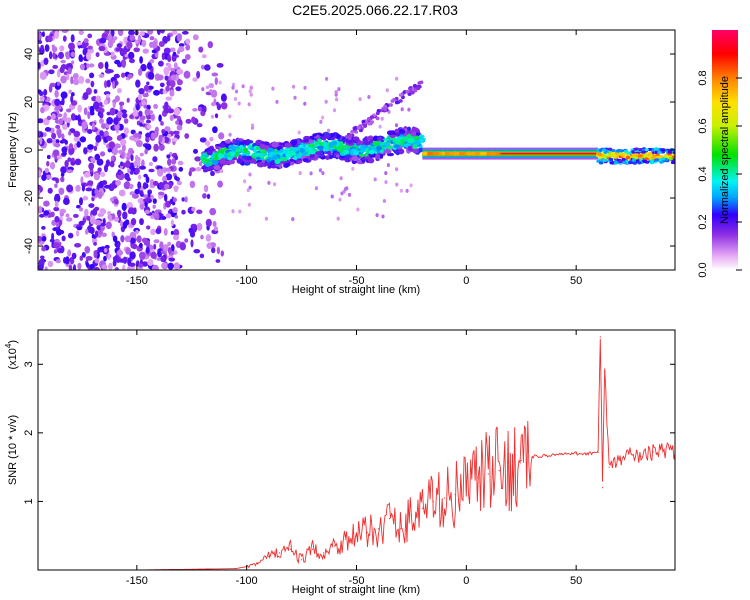 This screenshot has height=600, width=750. What do you see at coordinates (703, 221) in the screenshot?
I see `colorbar-tick-label: 0.2` at bounding box center [703, 221].